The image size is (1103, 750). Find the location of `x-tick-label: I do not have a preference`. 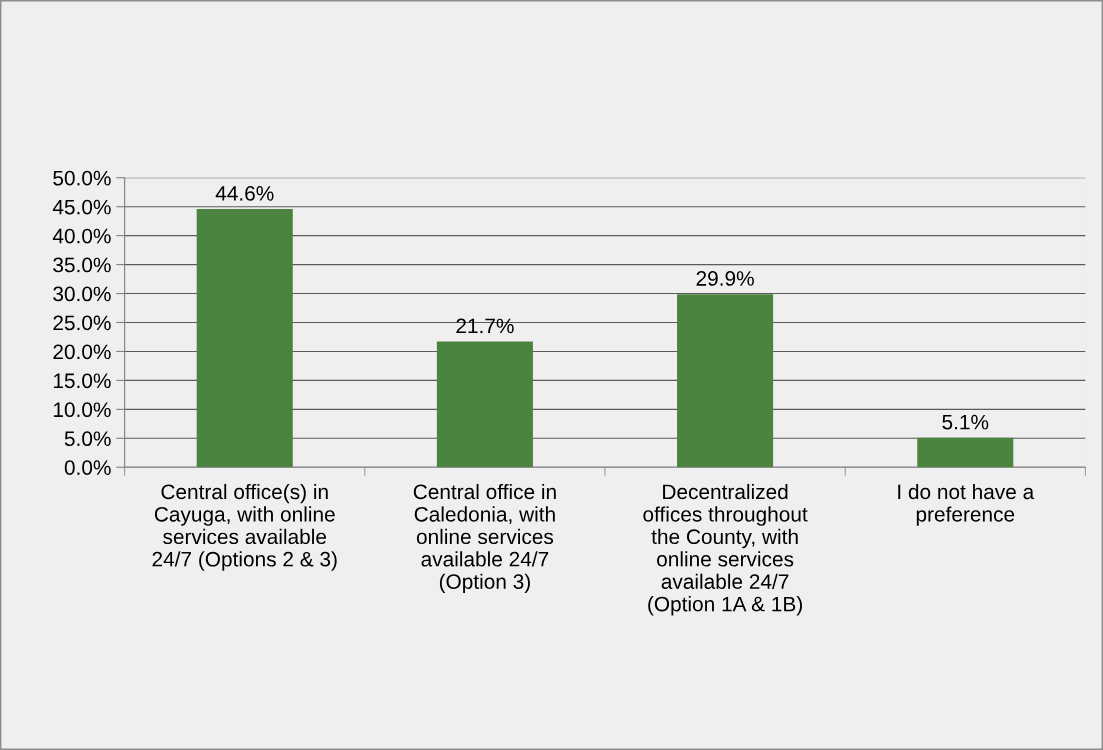

x-tick-label: I do not have a preference is located at coordinates (966, 504).